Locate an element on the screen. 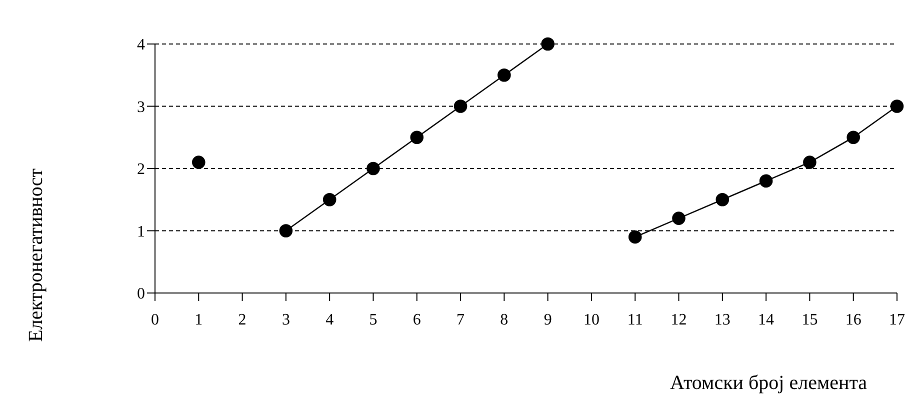  x-tick-label: 12 is located at coordinates (678, 319).